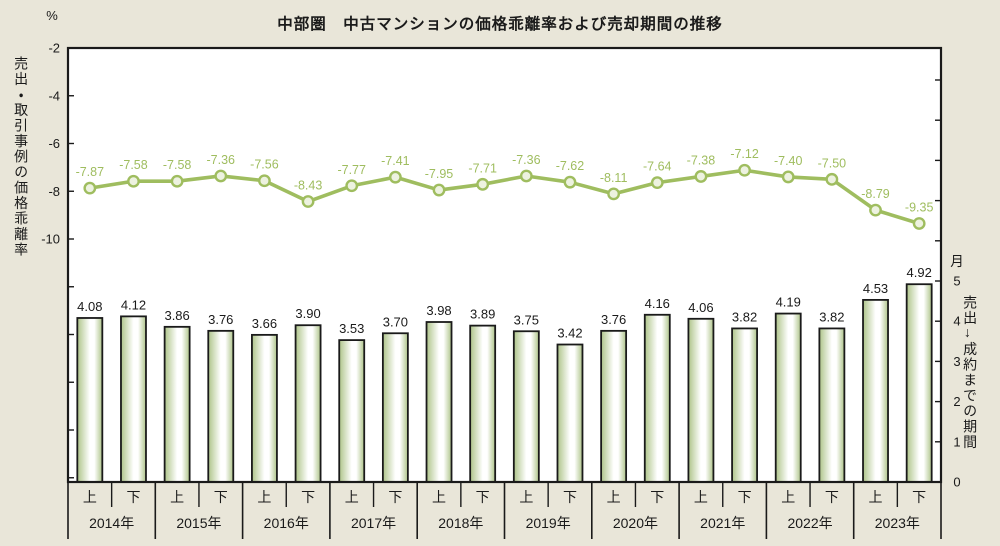 The image size is (1000, 546). I want to click on right-axis-tick-label: 0, so click(956, 482).